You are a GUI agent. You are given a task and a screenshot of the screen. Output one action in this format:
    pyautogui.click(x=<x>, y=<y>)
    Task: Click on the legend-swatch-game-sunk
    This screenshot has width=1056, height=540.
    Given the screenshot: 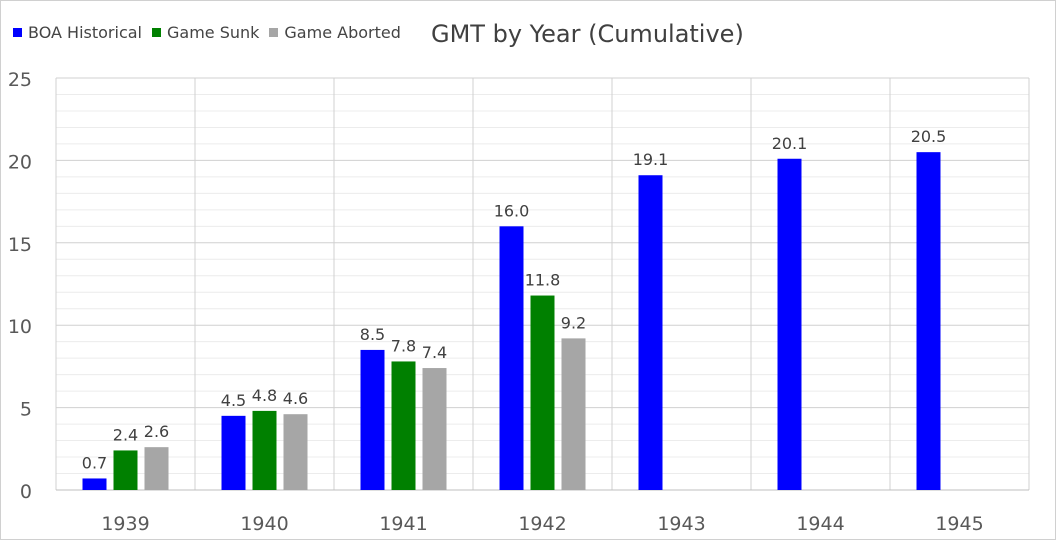 What is the action you would take?
    pyautogui.click(x=156, y=32)
    